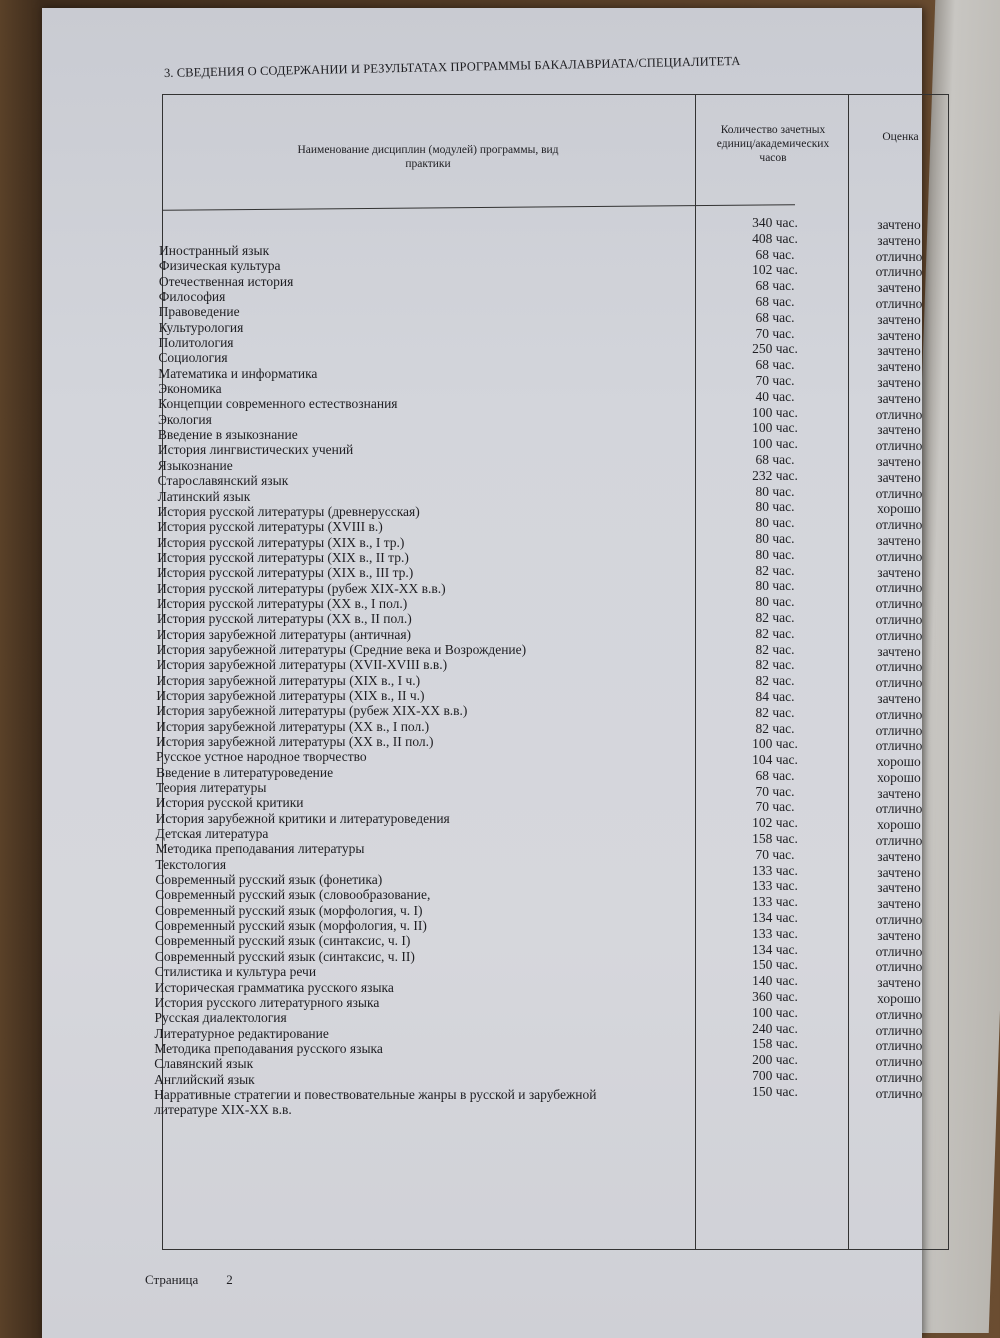 This screenshot has height=1338, width=1000. Describe the element at coordinates (775, 396) in the screenshot. I see `cell-hours: 40 час.` at that location.